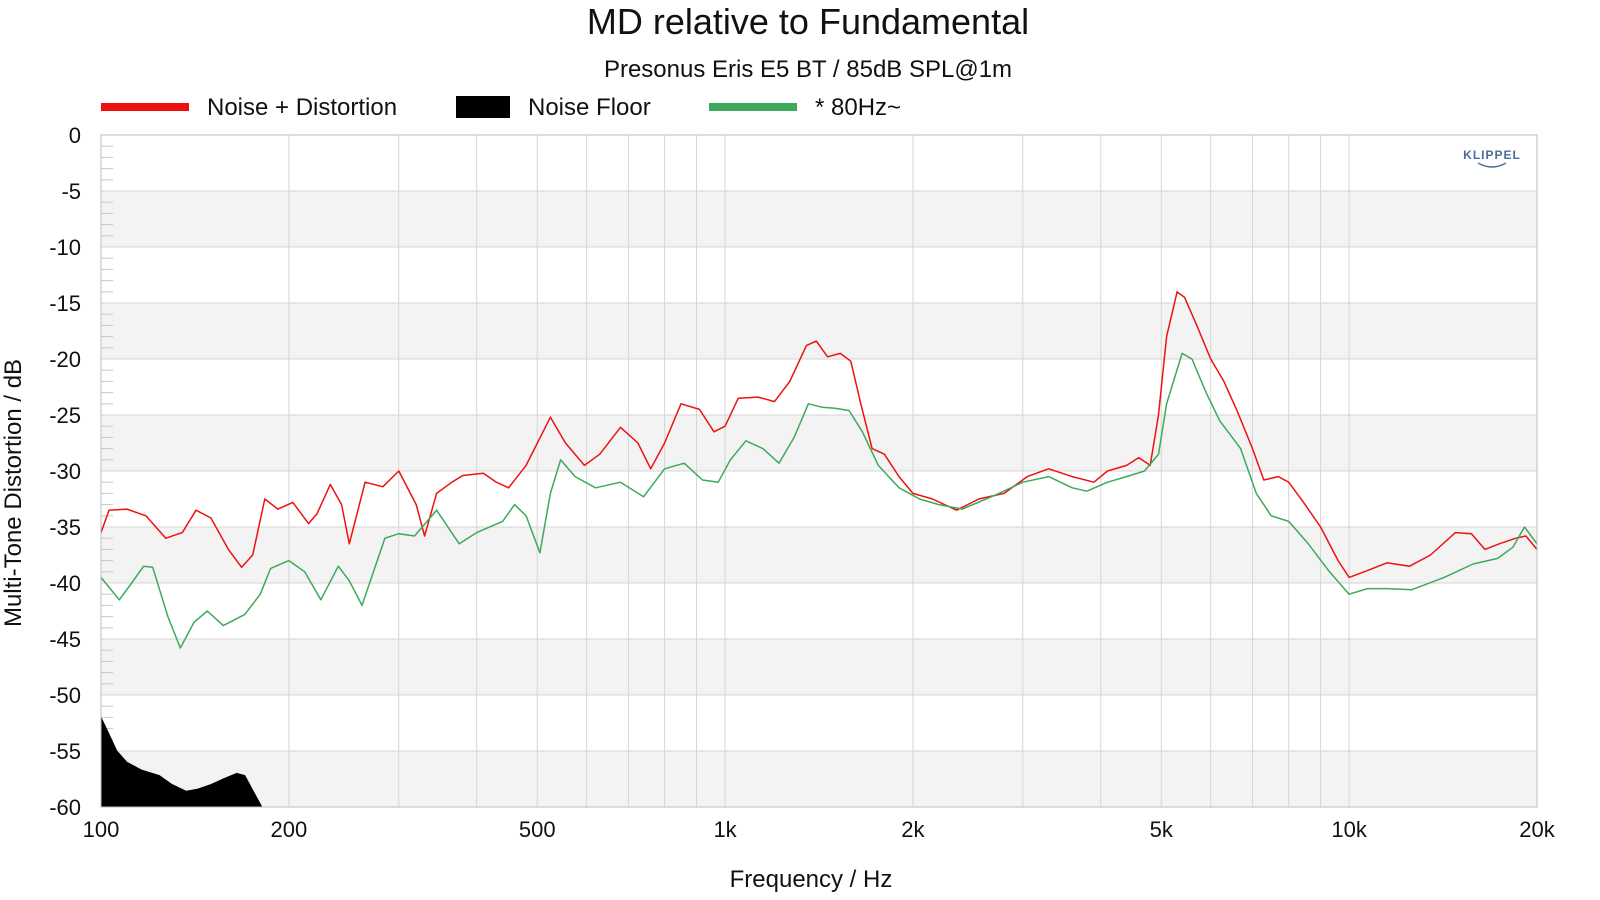 This screenshot has height=900, width=1600. I want to click on legend: Noise + Distortion Noise Floor * 80Hz~, so click(501, 107).